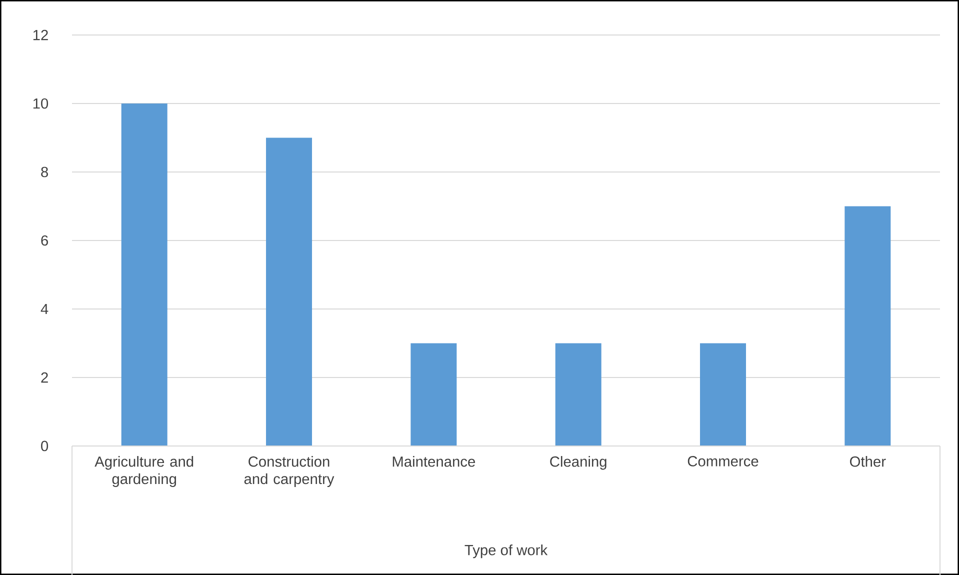 The width and height of the screenshot is (959, 575). What do you see at coordinates (289, 471) in the screenshot?
I see `x-tick-label: Construction and carpentry` at bounding box center [289, 471].